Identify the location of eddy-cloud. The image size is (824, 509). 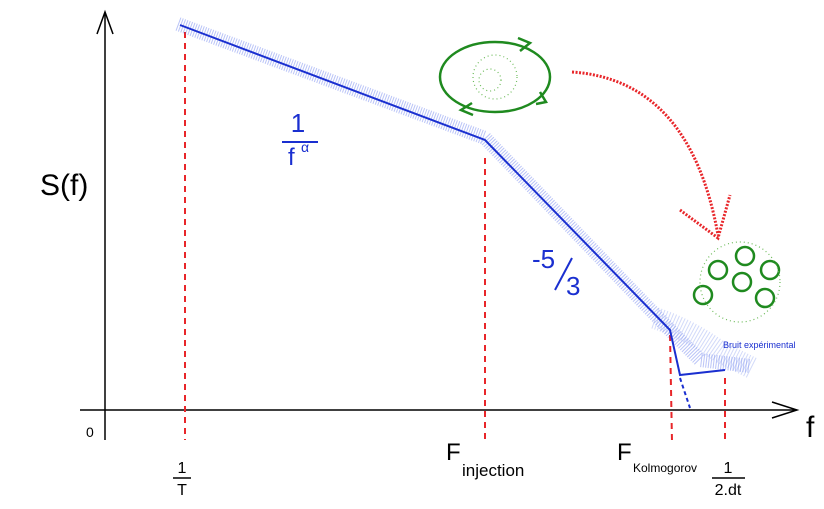
(740, 282).